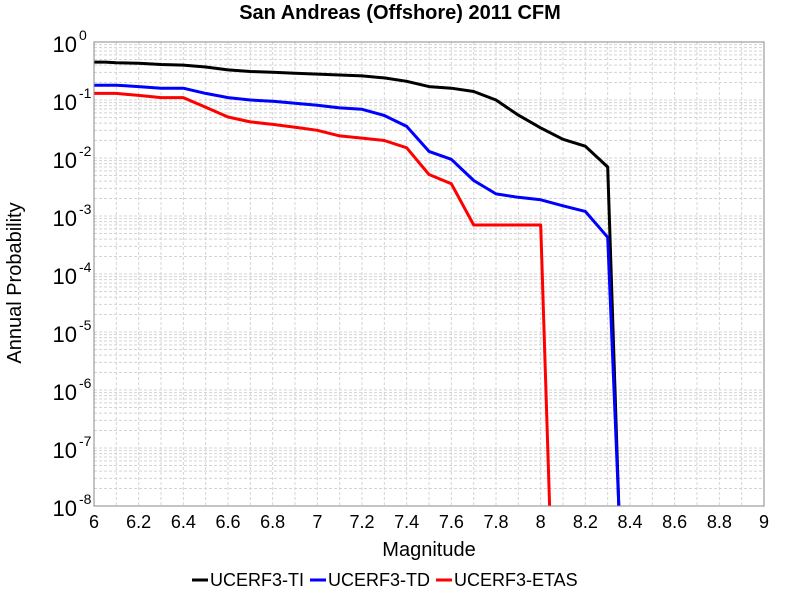  I want to click on y-tick-exponent: -3, so click(85, 209).